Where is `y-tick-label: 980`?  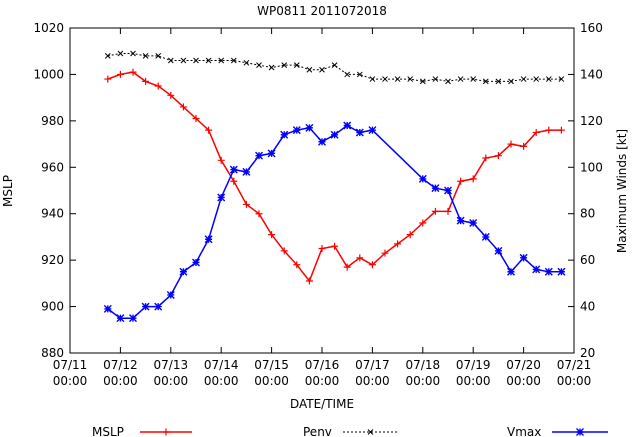 y-tick-label: 980 is located at coordinates (52, 121).